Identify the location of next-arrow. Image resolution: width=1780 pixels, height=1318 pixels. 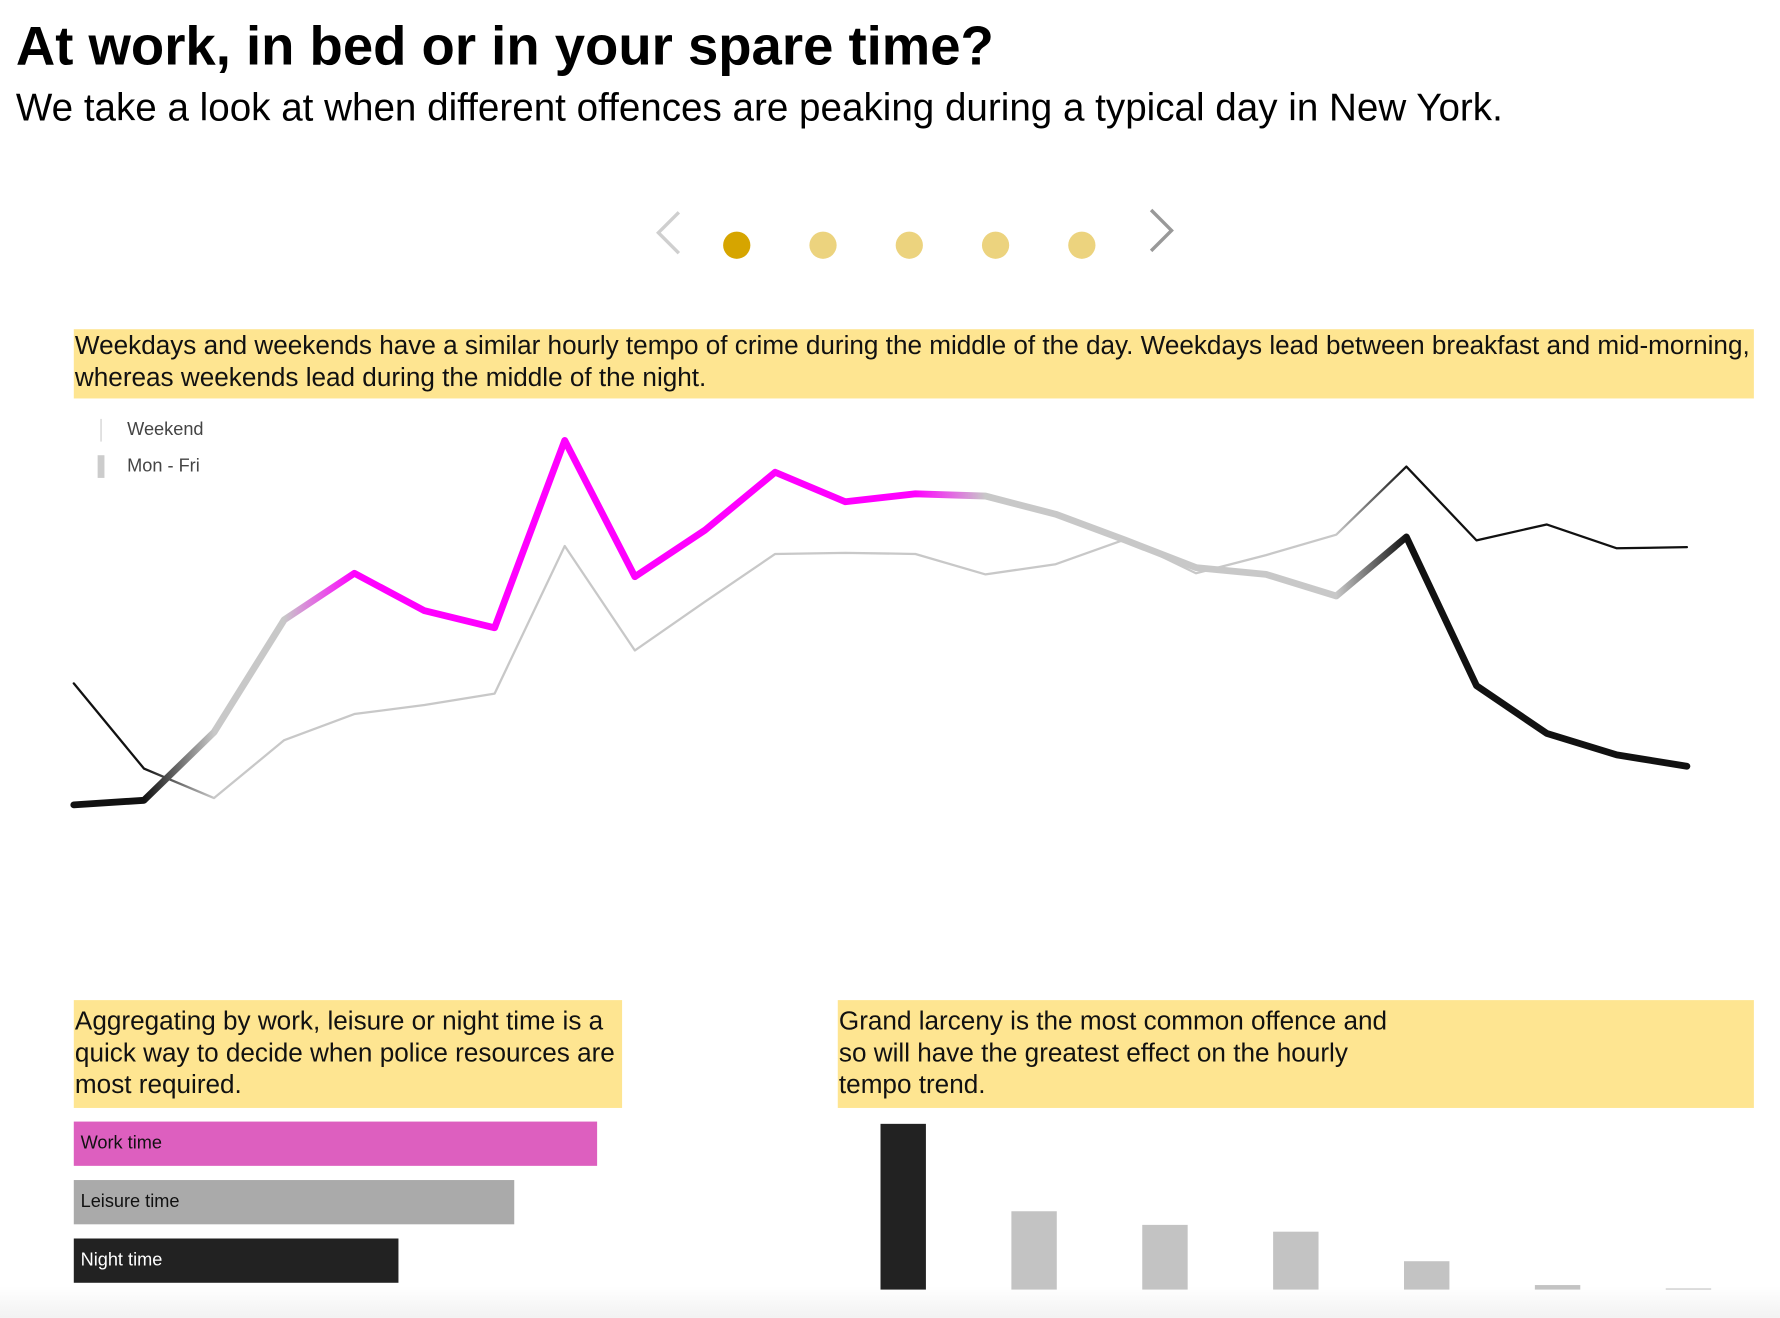
(1161, 230).